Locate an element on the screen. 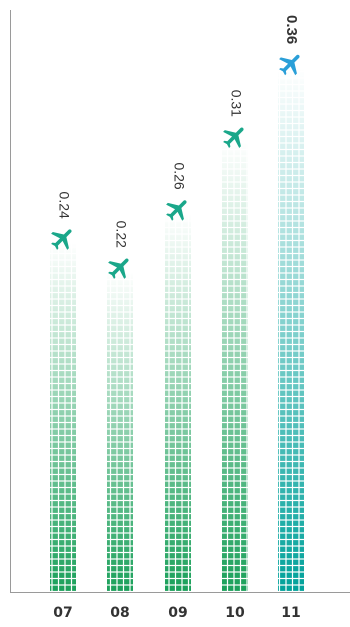 The height and width of the screenshot is (627, 350). x-tick-labels-group: 07 08 09 10 11 is located at coordinates (176, 613).